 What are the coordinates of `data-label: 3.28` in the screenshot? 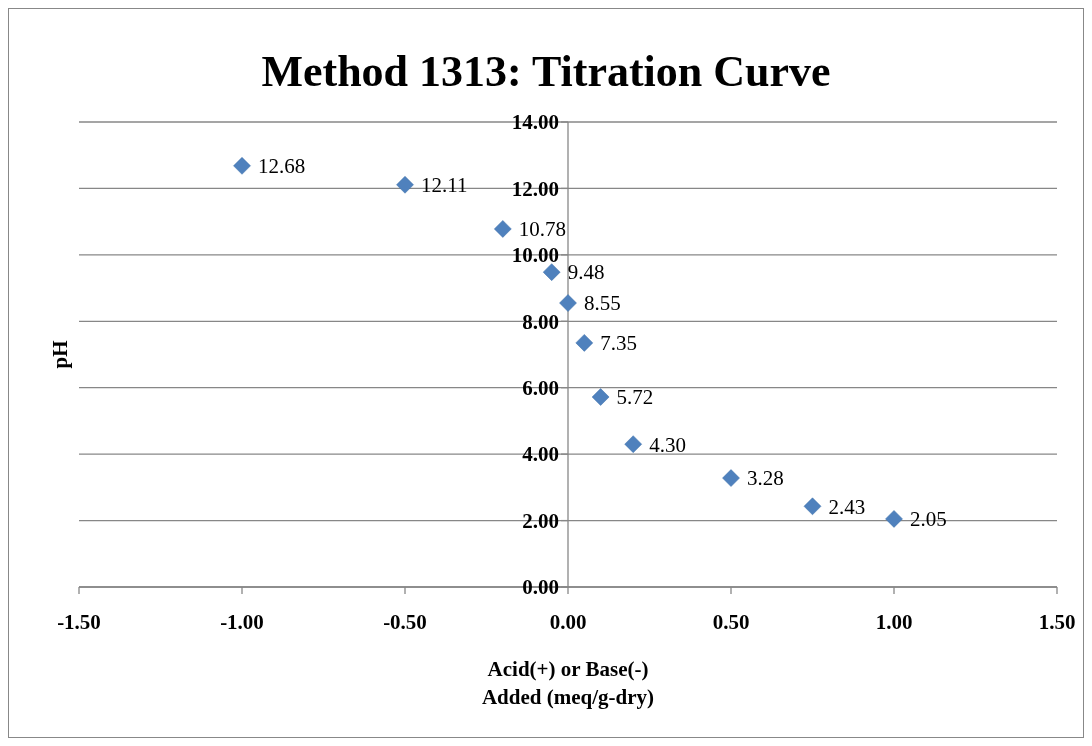 It's located at (765, 478).